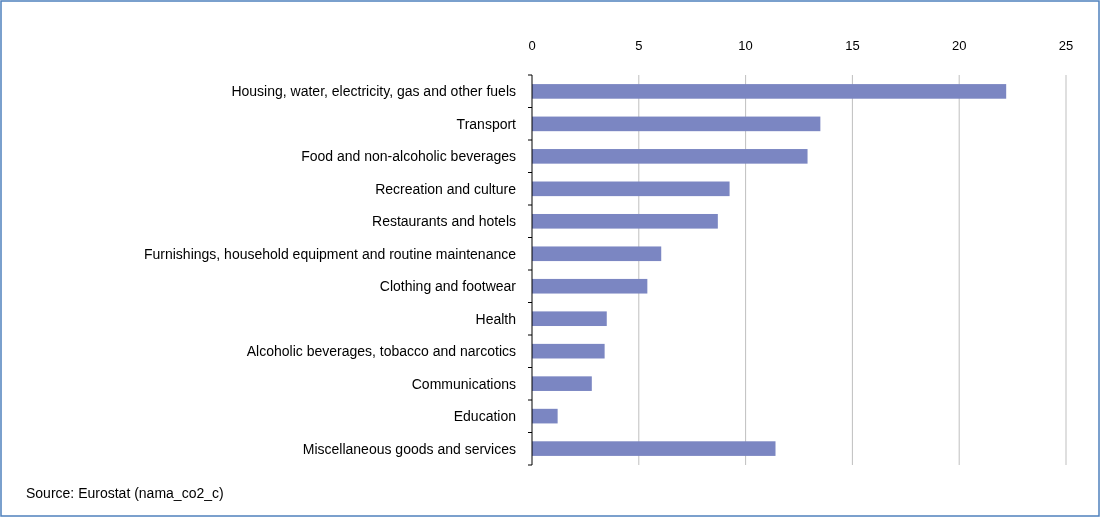 This screenshot has height=518, width=1101. What do you see at coordinates (852, 45) in the screenshot?
I see `x-tick-label: 15` at bounding box center [852, 45].